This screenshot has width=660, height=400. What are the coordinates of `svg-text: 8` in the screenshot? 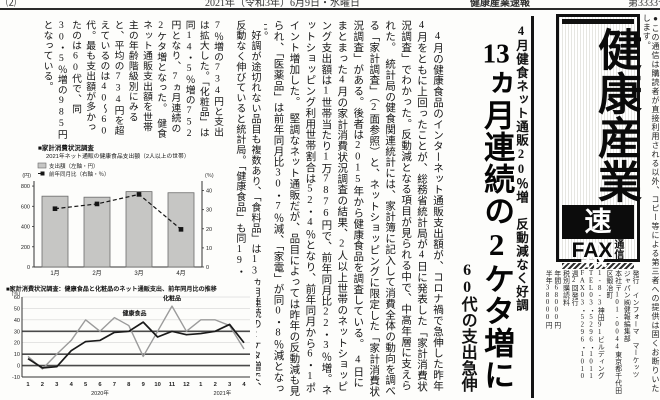 It's located at (129, 385).